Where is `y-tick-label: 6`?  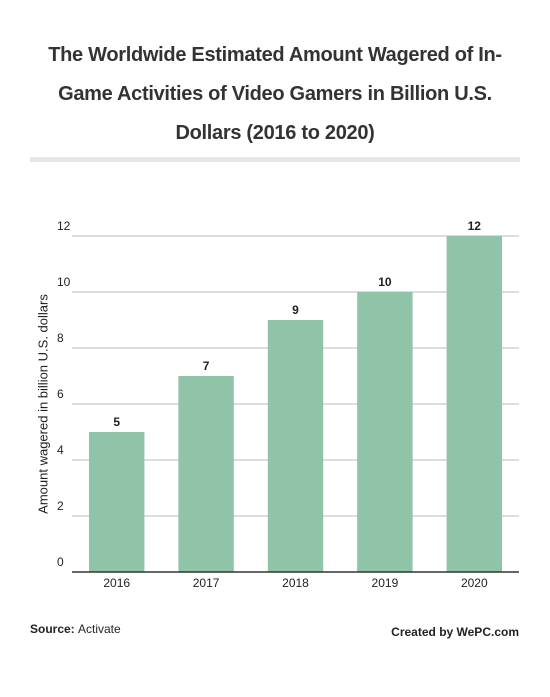
y-tick-label: 6 is located at coordinates (60, 394).